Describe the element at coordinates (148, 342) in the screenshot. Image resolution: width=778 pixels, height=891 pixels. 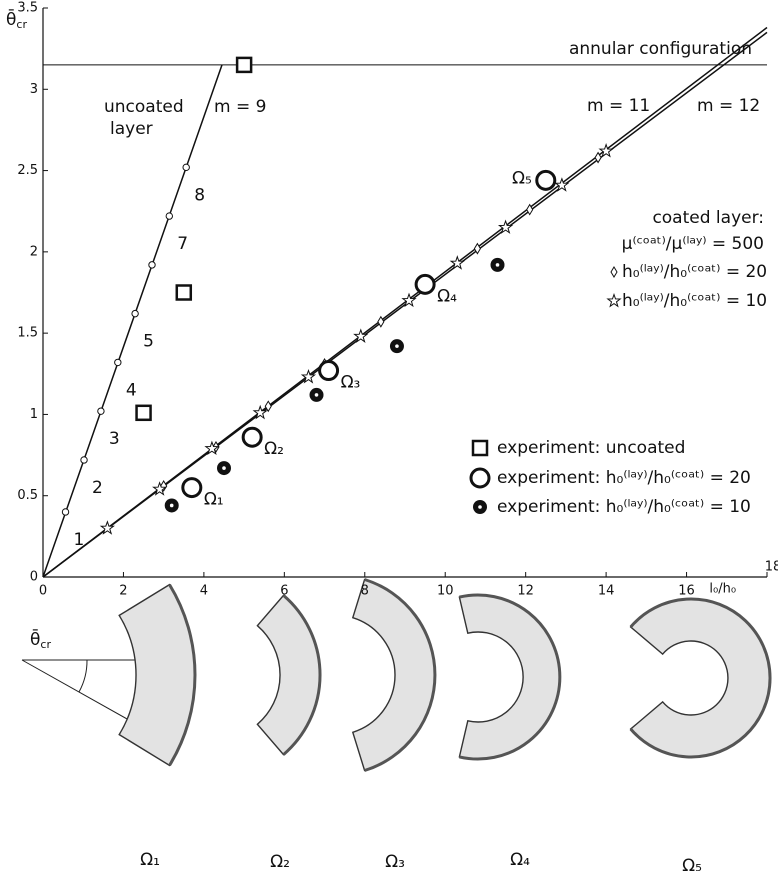
I see `mode-label: 5` at that location.